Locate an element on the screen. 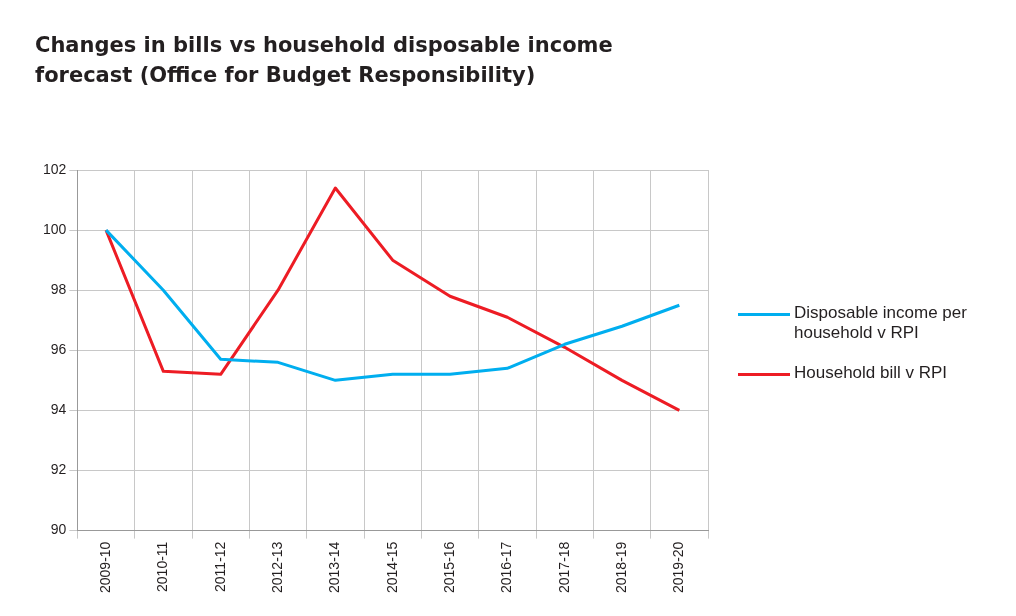 The height and width of the screenshot is (616, 1016). legend-label: Household bill v RPI is located at coordinates (871, 373).